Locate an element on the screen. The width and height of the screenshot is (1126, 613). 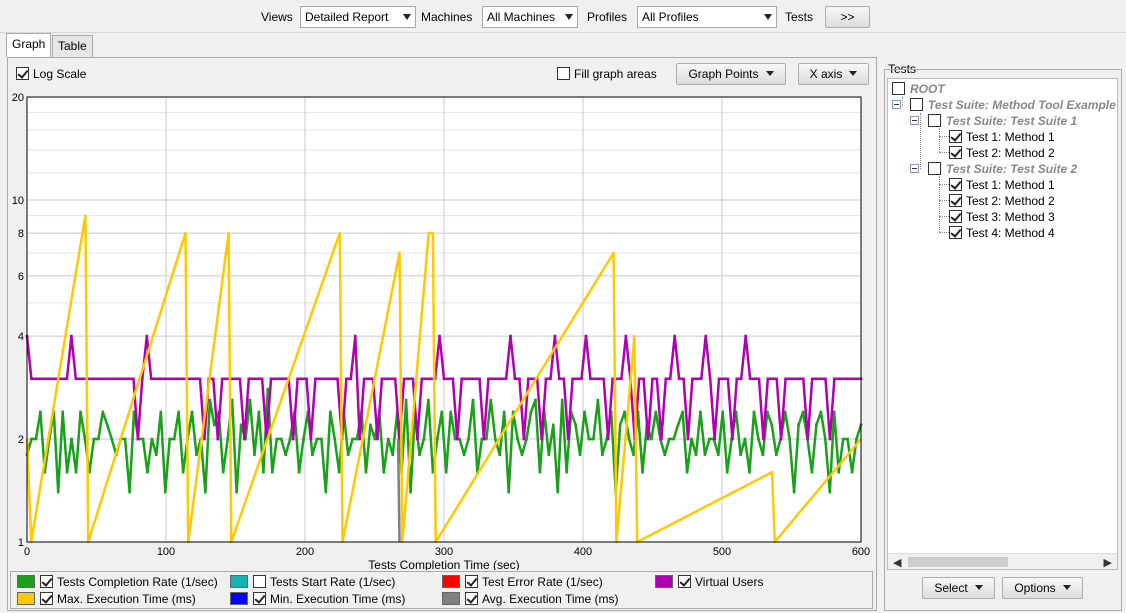
y-tick-label: 20 is located at coordinates (18, 98).